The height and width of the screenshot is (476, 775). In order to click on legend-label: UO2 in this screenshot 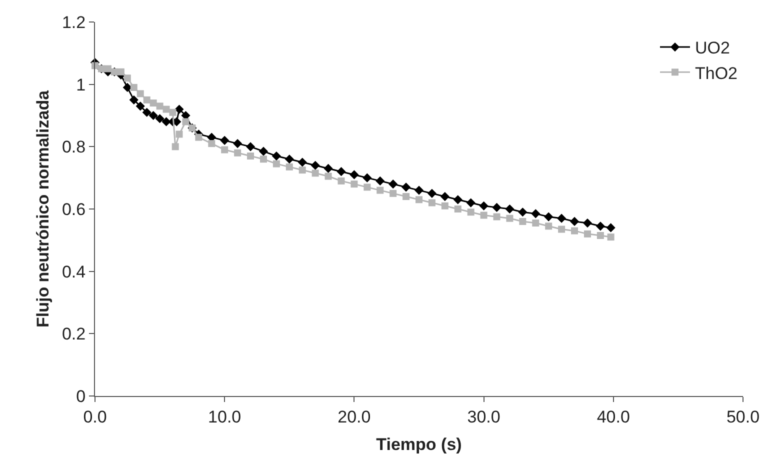, I will do `click(712, 48)`.